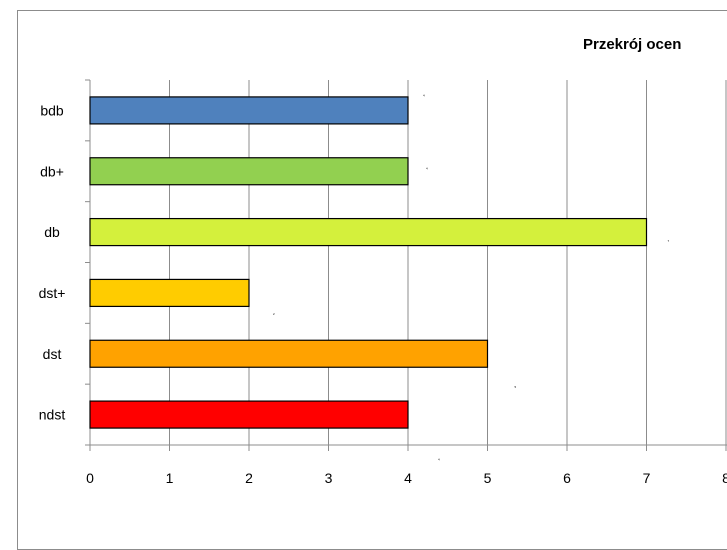  I want to click on x-tick-label-2: 2, so click(249, 478).